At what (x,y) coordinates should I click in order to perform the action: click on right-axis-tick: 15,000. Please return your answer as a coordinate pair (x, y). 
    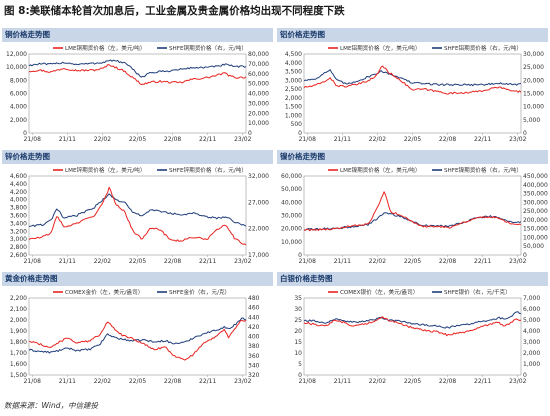
    Looking at the image, I should click on (533, 94).